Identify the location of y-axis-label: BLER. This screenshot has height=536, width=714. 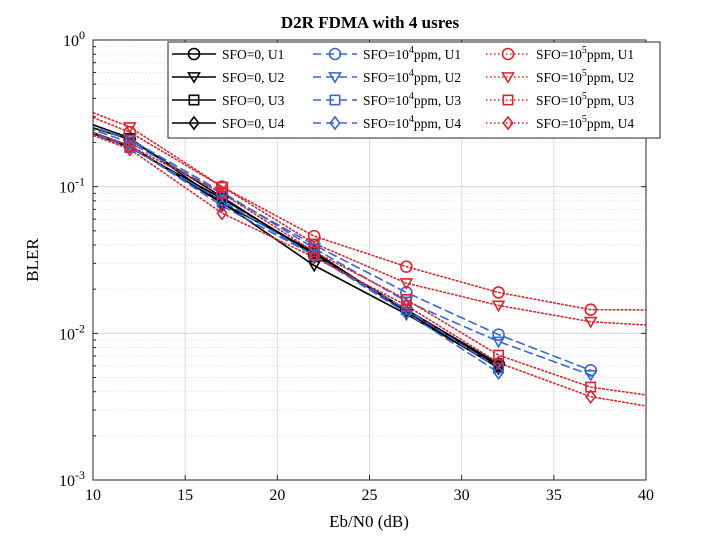
(32, 260).